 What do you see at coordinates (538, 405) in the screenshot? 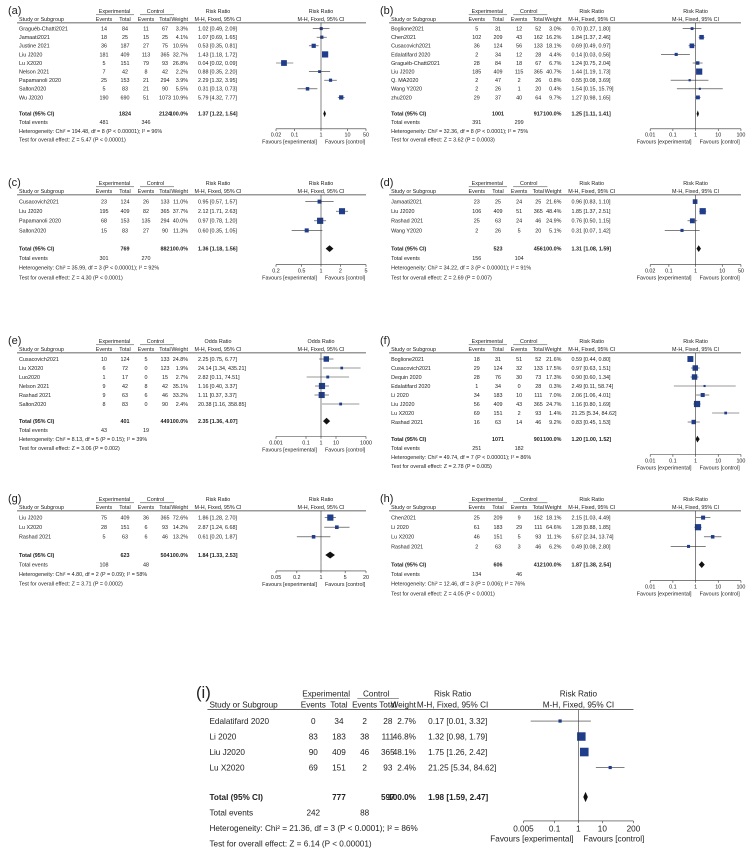
I see `total-ctrl: 365` at bounding box center [538, 405].